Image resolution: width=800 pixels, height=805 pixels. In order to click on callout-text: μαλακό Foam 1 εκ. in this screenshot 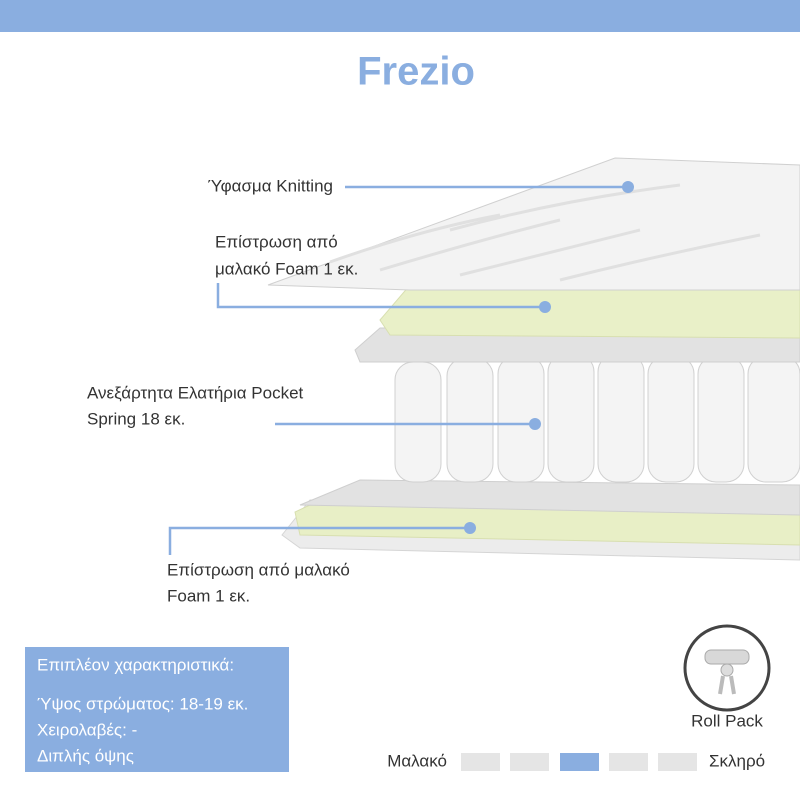, I will do `click(286, 268)`.